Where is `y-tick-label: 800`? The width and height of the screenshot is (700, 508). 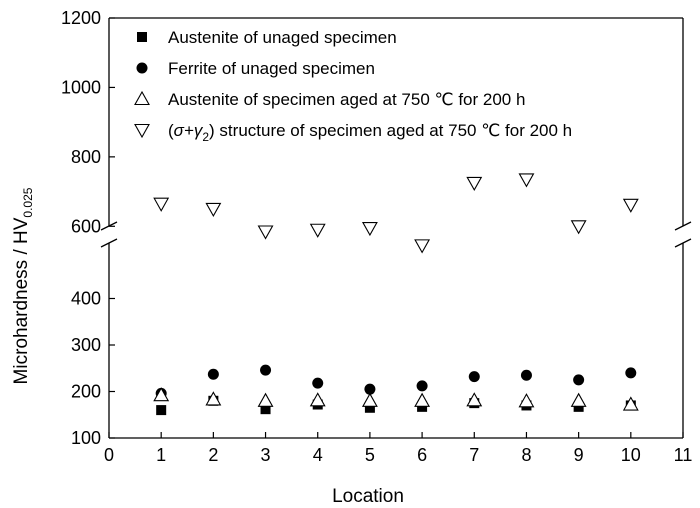
y-tick-label: 800 is located at coordinates (86, 157).